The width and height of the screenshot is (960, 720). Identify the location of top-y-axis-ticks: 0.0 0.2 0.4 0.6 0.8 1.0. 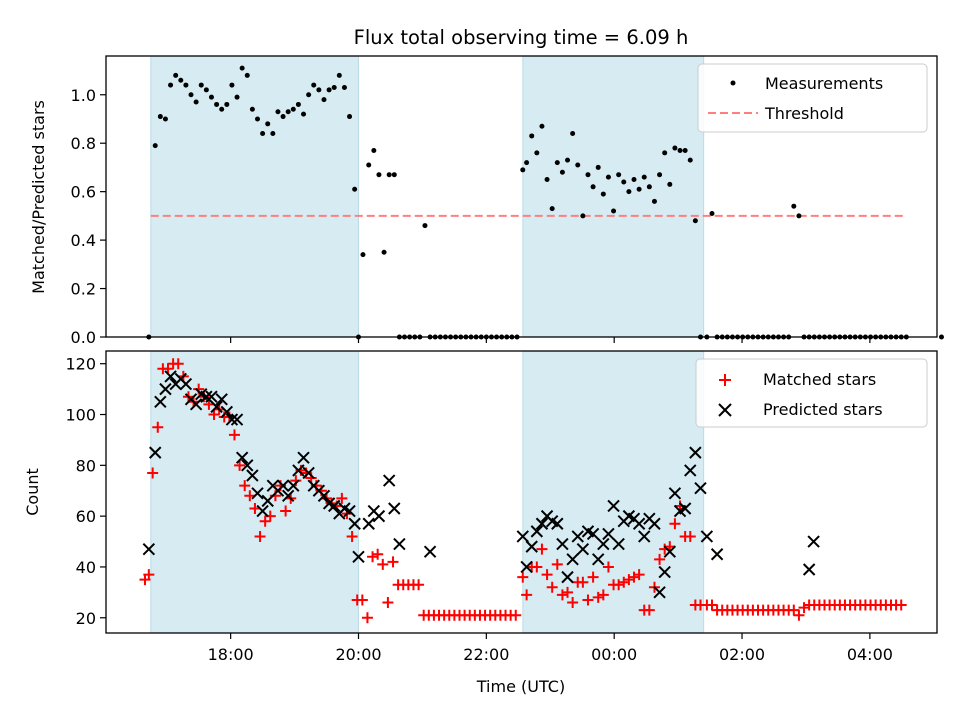
(88, 216).